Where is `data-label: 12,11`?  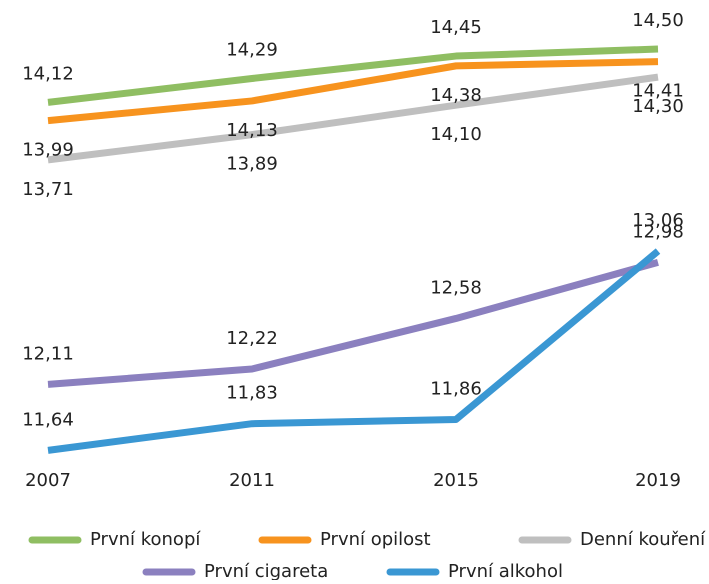 data-label: 12,11 is located at coordinates (48, 353).